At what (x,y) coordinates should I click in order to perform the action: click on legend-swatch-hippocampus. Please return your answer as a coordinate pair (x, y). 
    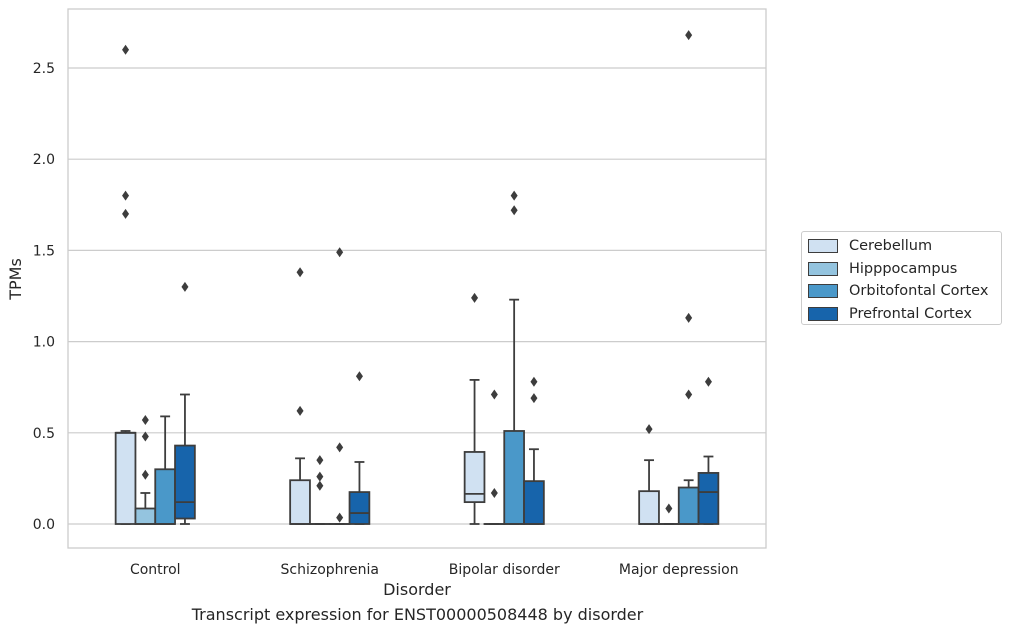
    Looking at the image, I should click on (823, 268).